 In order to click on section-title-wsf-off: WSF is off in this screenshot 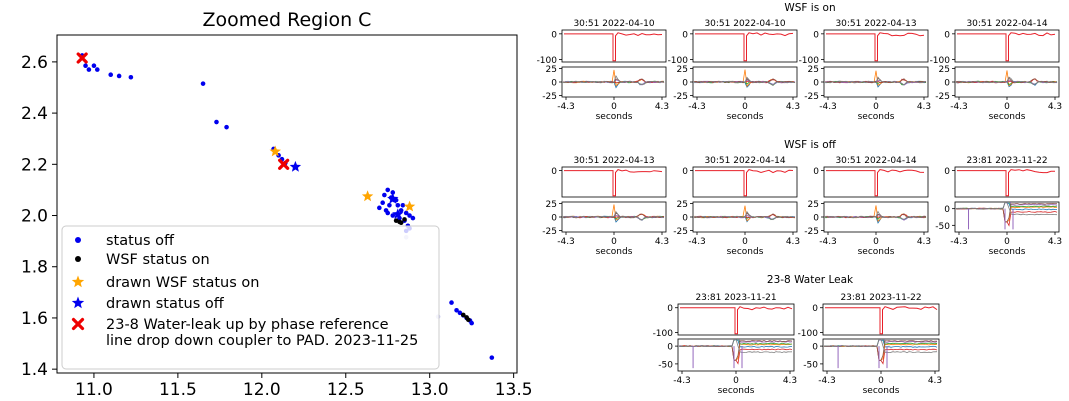, I will do `click(810, 145)`.